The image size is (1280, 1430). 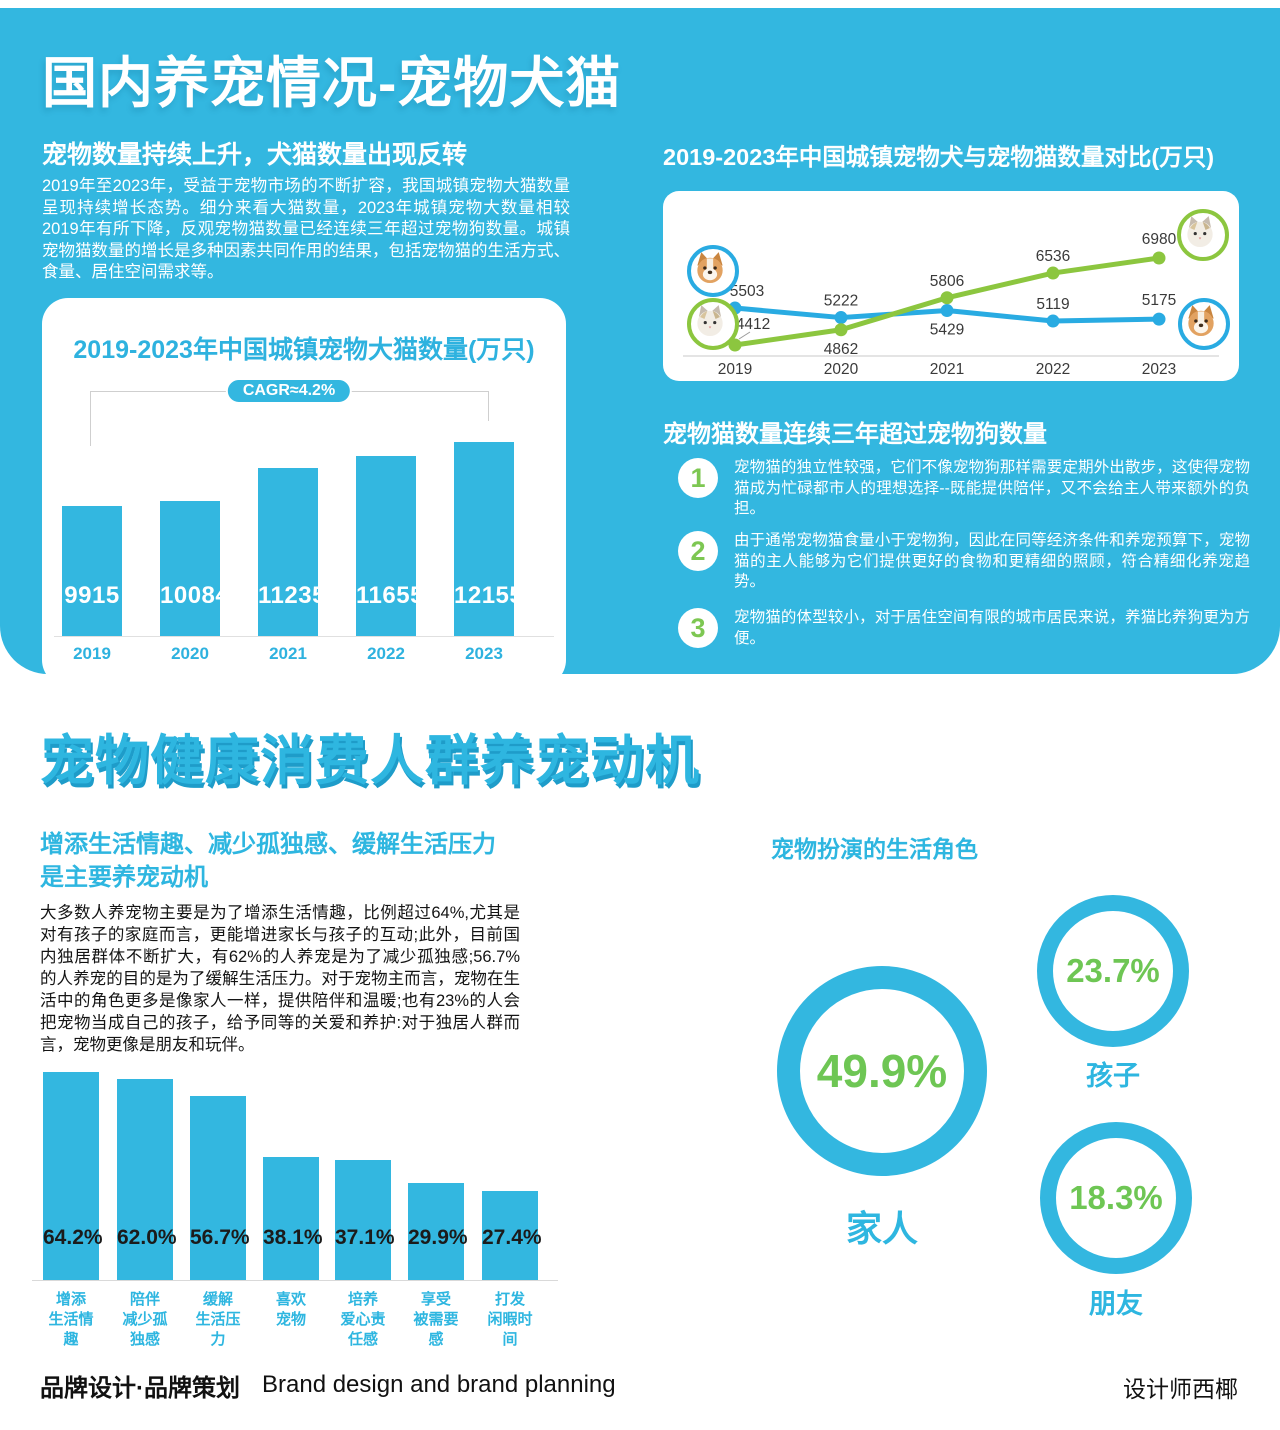 What do you see at coordinates (92, 571) in the screenshot?
I see `bar: 9915` at bounding box center [92, 571].